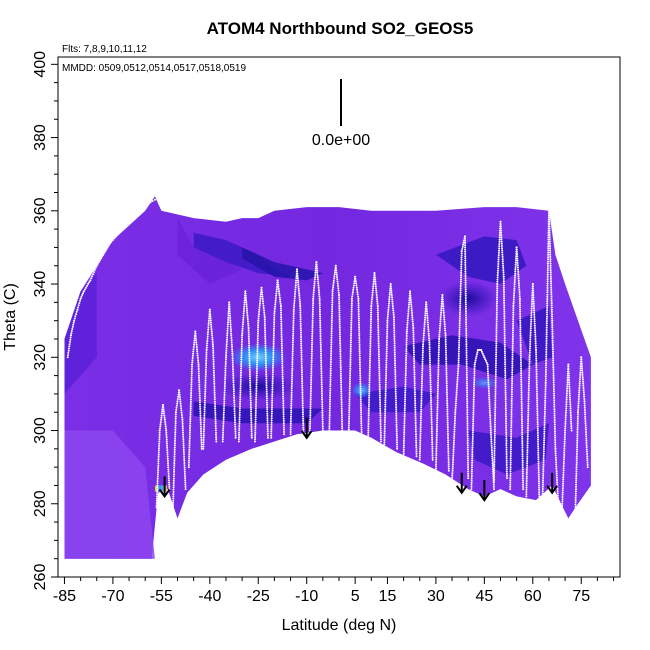 The height and width of the screenshot is (650, 650). I want to click on x-tick-label: -55, so click(161, 596).